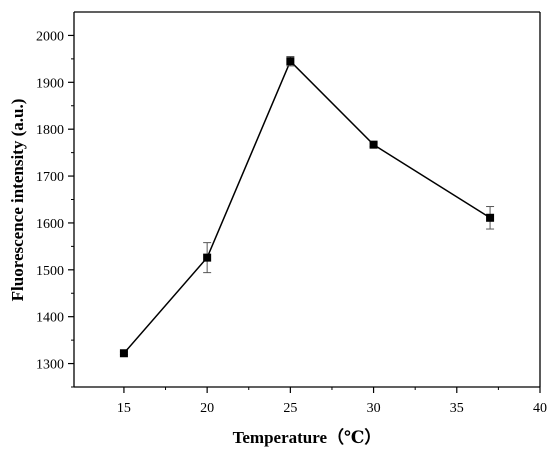  Describe the element at coordinates (50, 271) in the screenshot. I see `y-tick-label: 1500` at that location.